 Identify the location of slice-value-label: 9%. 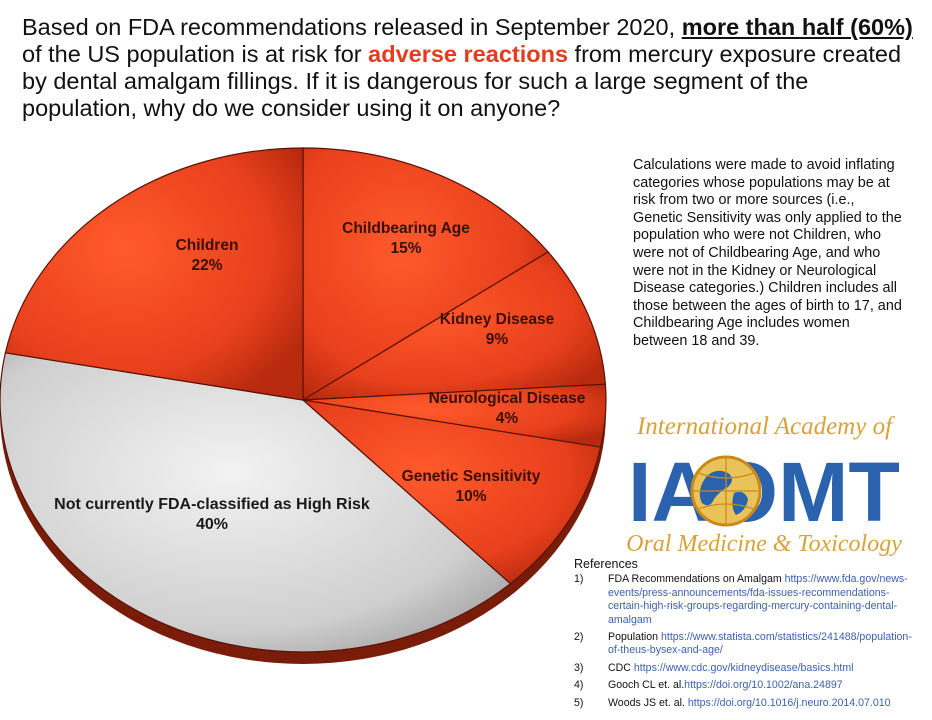
(497, 339).